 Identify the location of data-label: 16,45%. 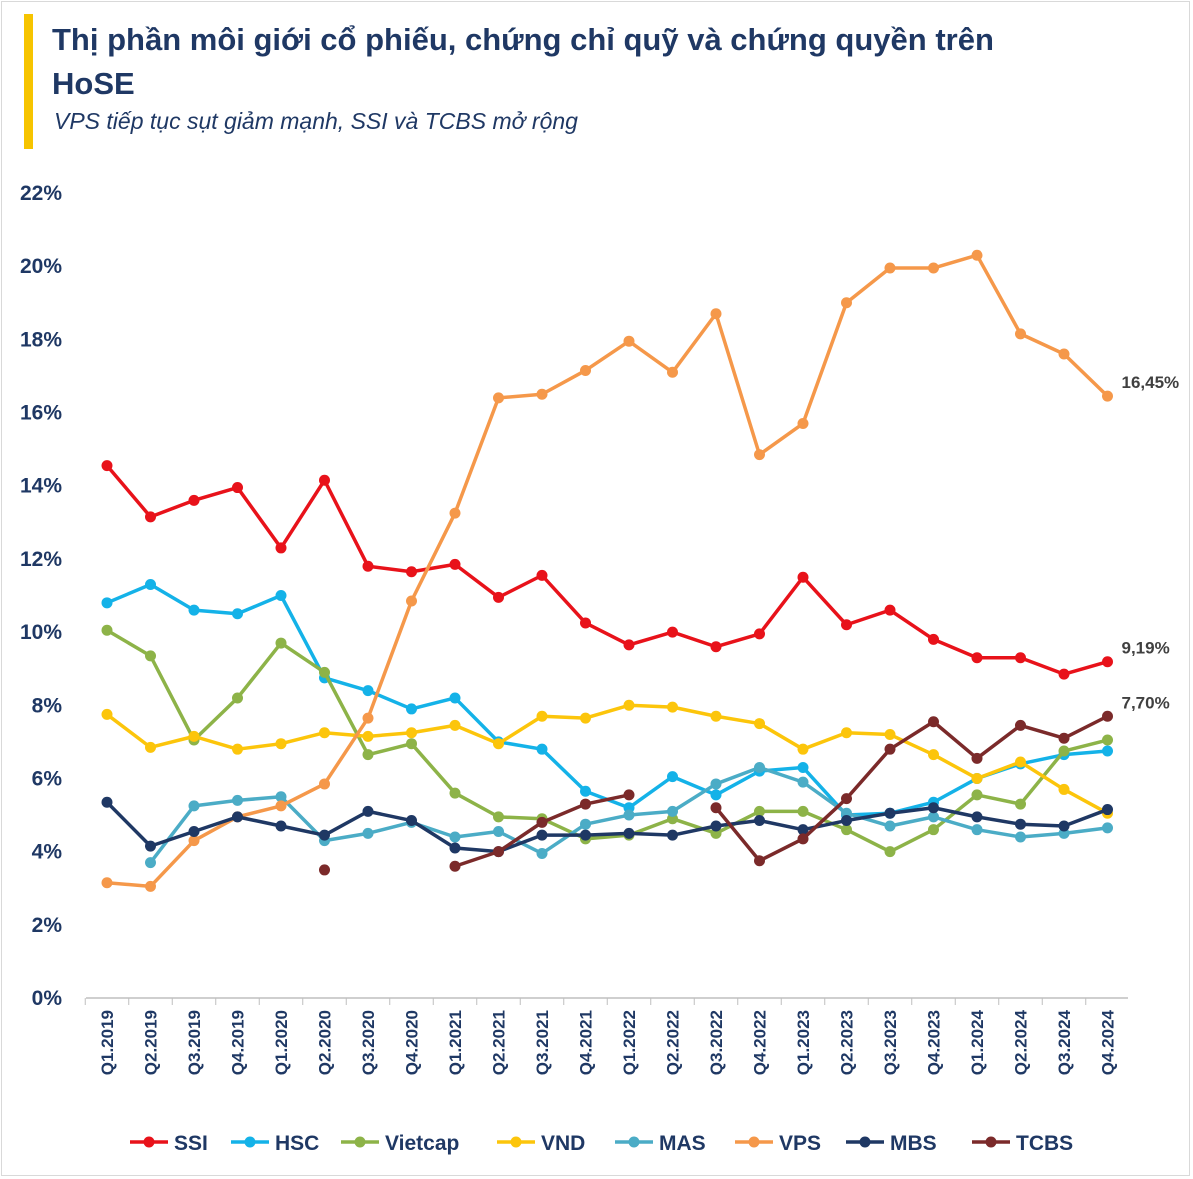
(1151, 382).